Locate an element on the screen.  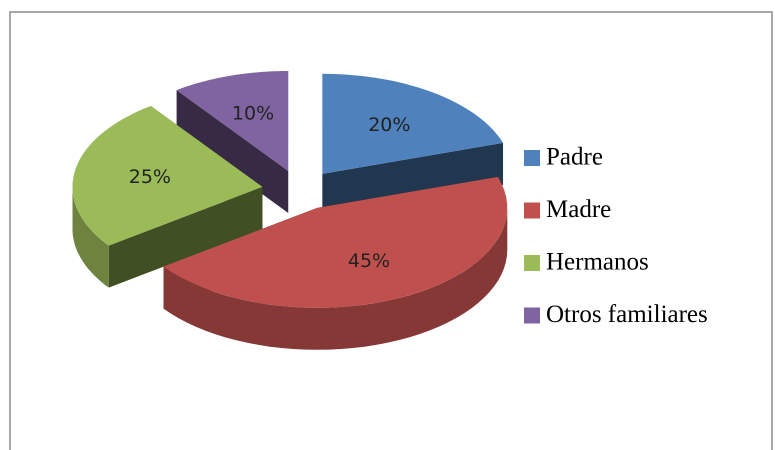
slice: 25% is located at coordinates (167, 196).